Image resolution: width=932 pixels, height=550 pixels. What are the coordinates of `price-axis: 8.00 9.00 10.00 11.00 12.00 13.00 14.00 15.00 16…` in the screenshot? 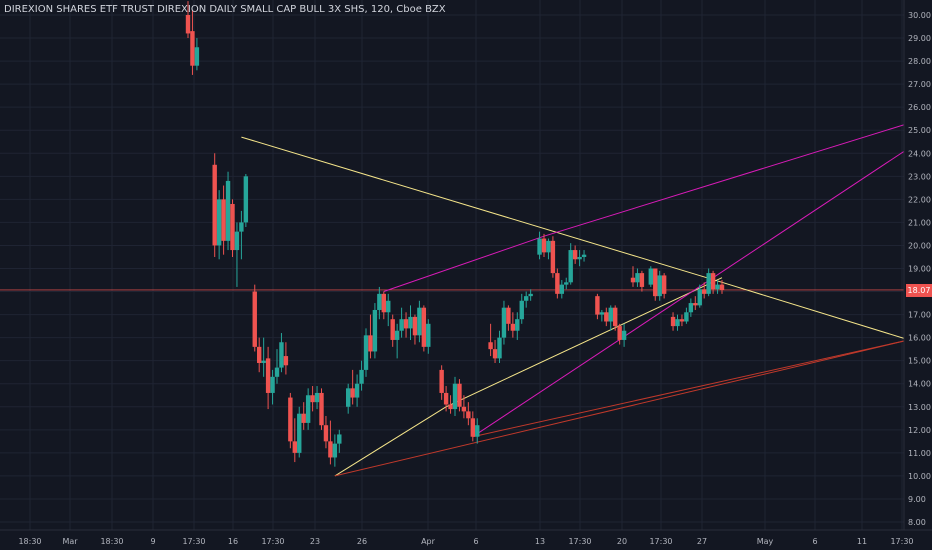 It's located at (917, 275).